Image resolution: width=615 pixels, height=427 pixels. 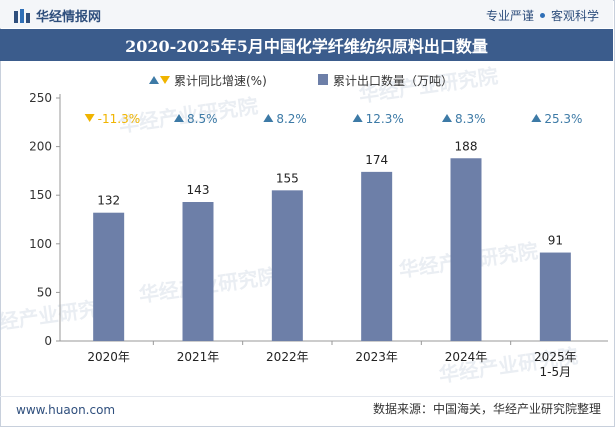 I want to click on x-tick-label: 2020年, so click(x=108, y=357).